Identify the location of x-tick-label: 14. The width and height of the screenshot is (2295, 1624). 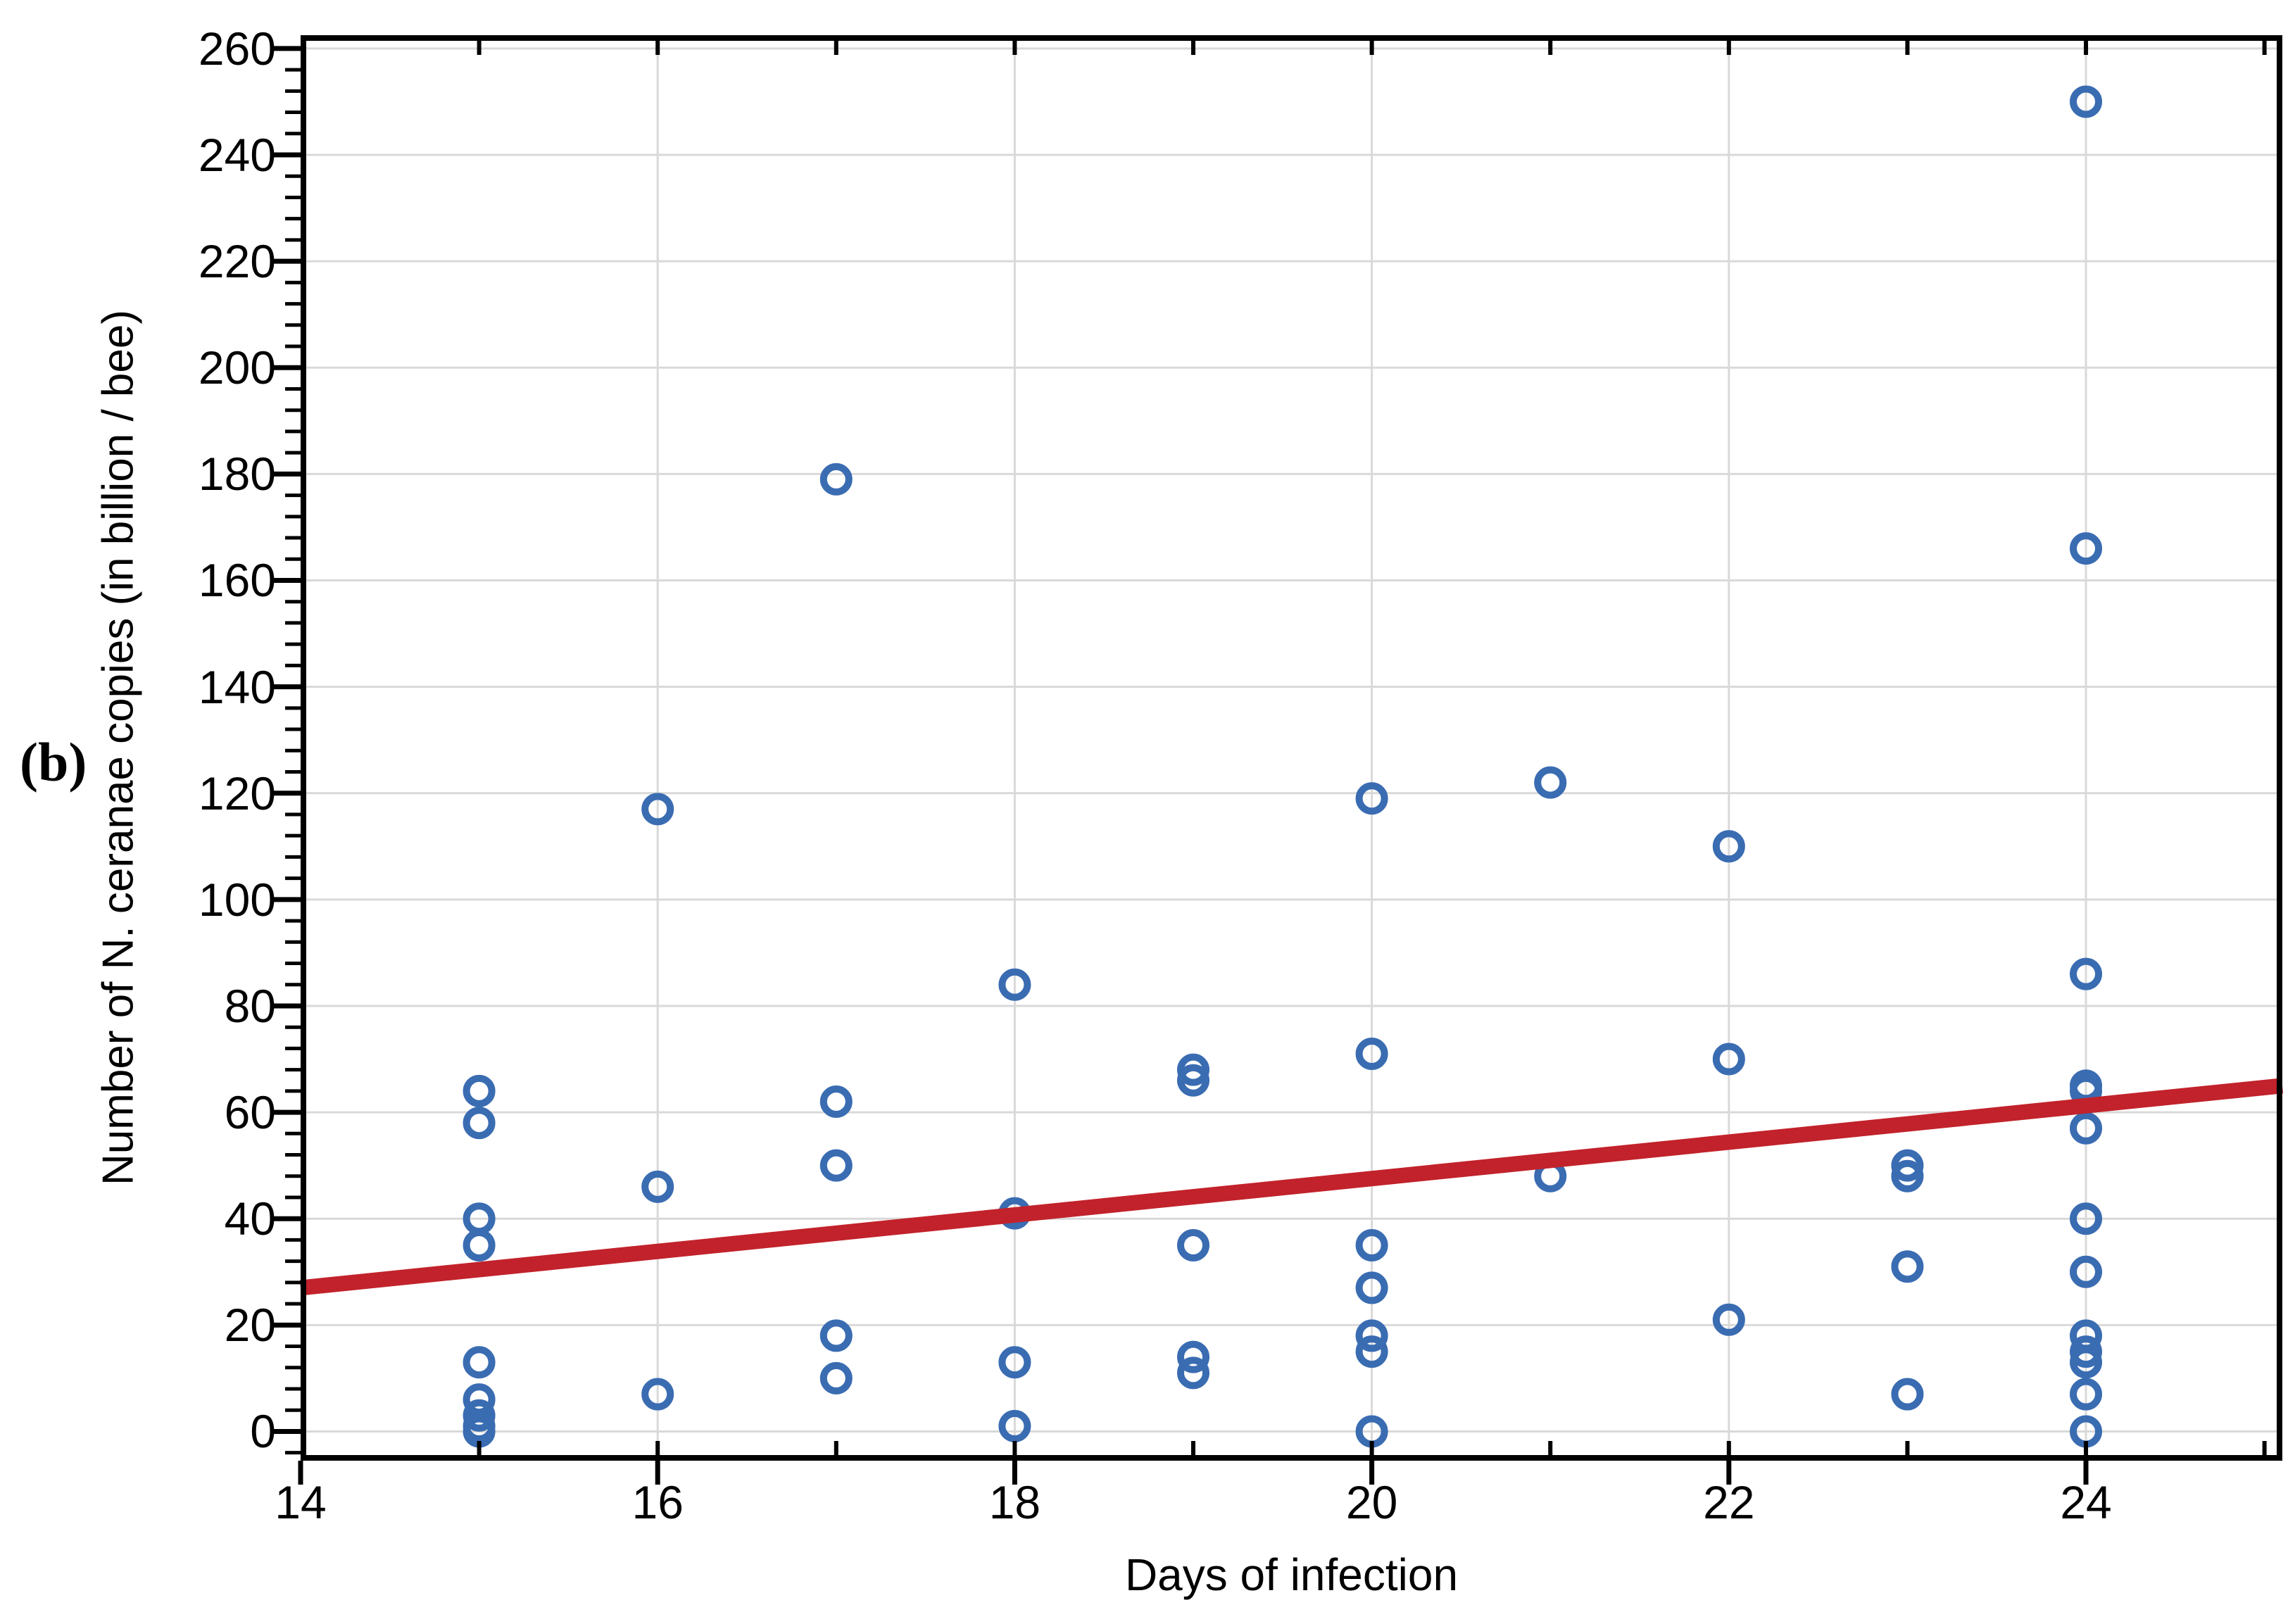
(301, 1502).